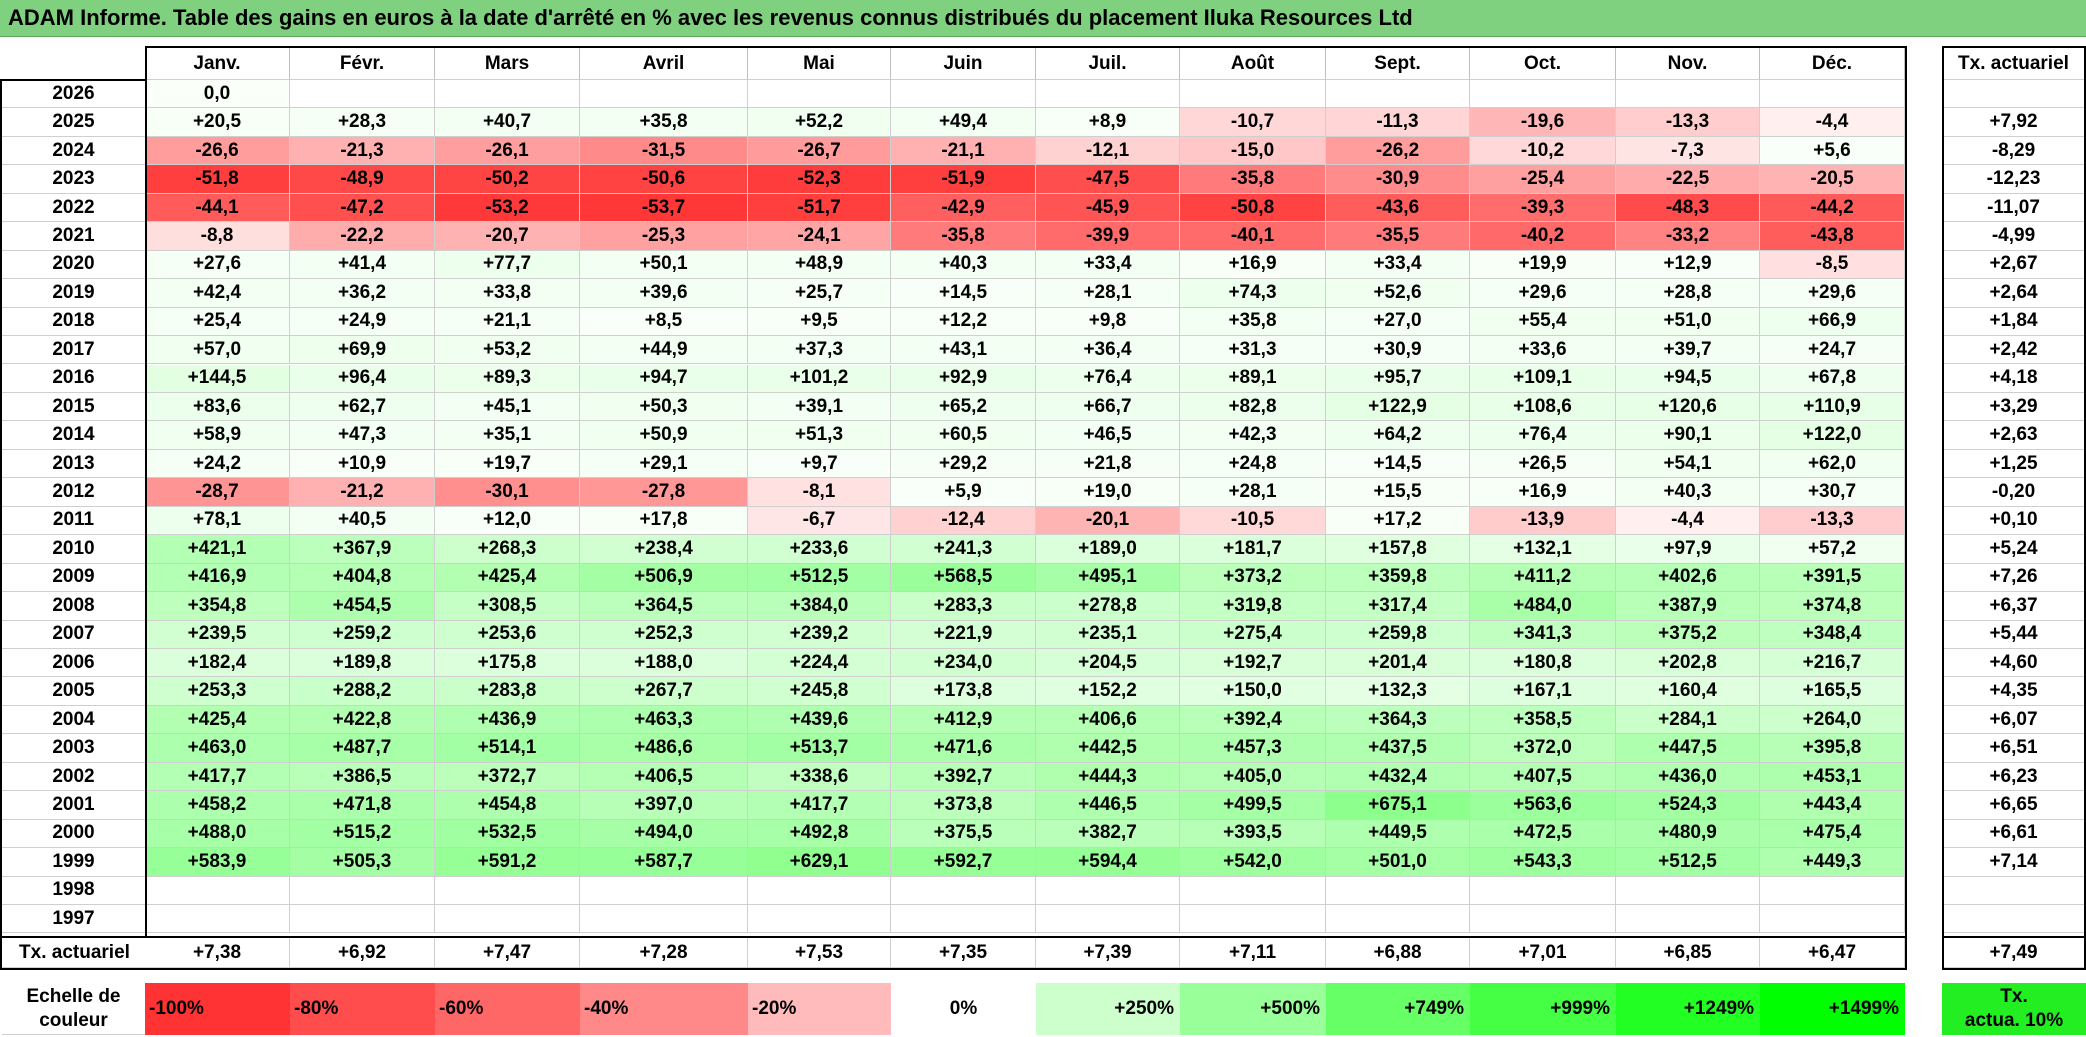  What do you see at coordinates (2014, 805) in the screenshot?
I see `rate-cell: +6,65` at bounding box center [2014, 805].